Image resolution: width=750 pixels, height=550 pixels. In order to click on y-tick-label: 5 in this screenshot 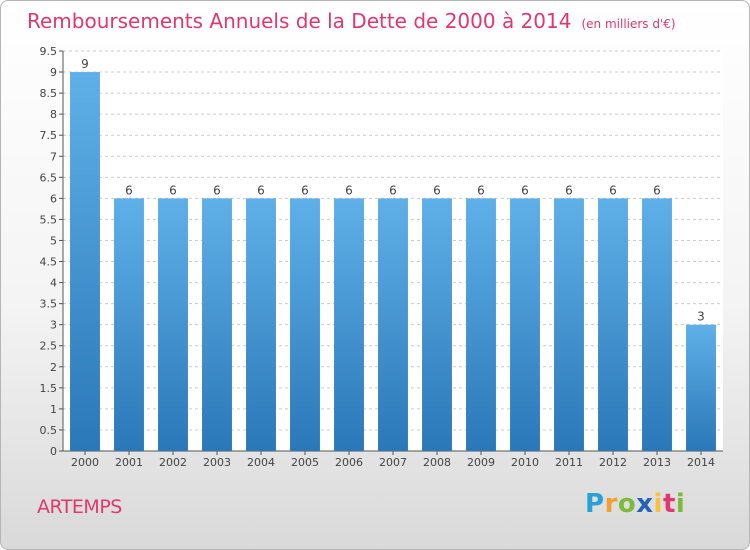, I will do `click(53, 240)`.